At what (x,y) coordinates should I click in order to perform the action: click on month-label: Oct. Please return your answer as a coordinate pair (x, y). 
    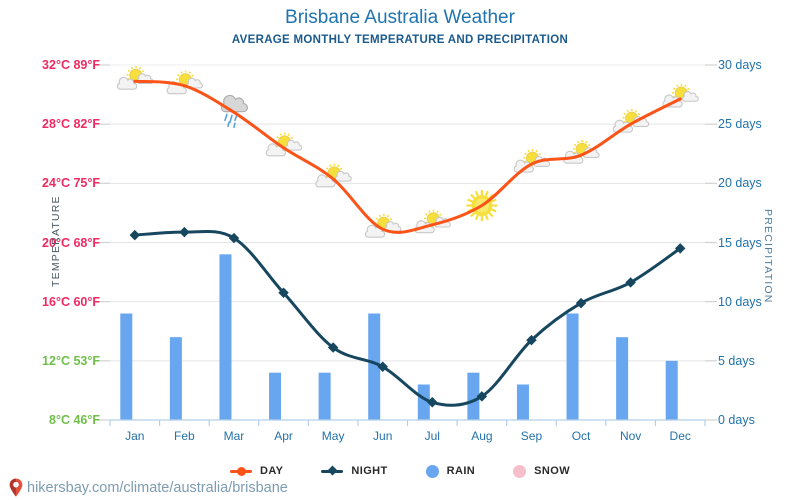
    Looking at the image, I should click on (581, 436).